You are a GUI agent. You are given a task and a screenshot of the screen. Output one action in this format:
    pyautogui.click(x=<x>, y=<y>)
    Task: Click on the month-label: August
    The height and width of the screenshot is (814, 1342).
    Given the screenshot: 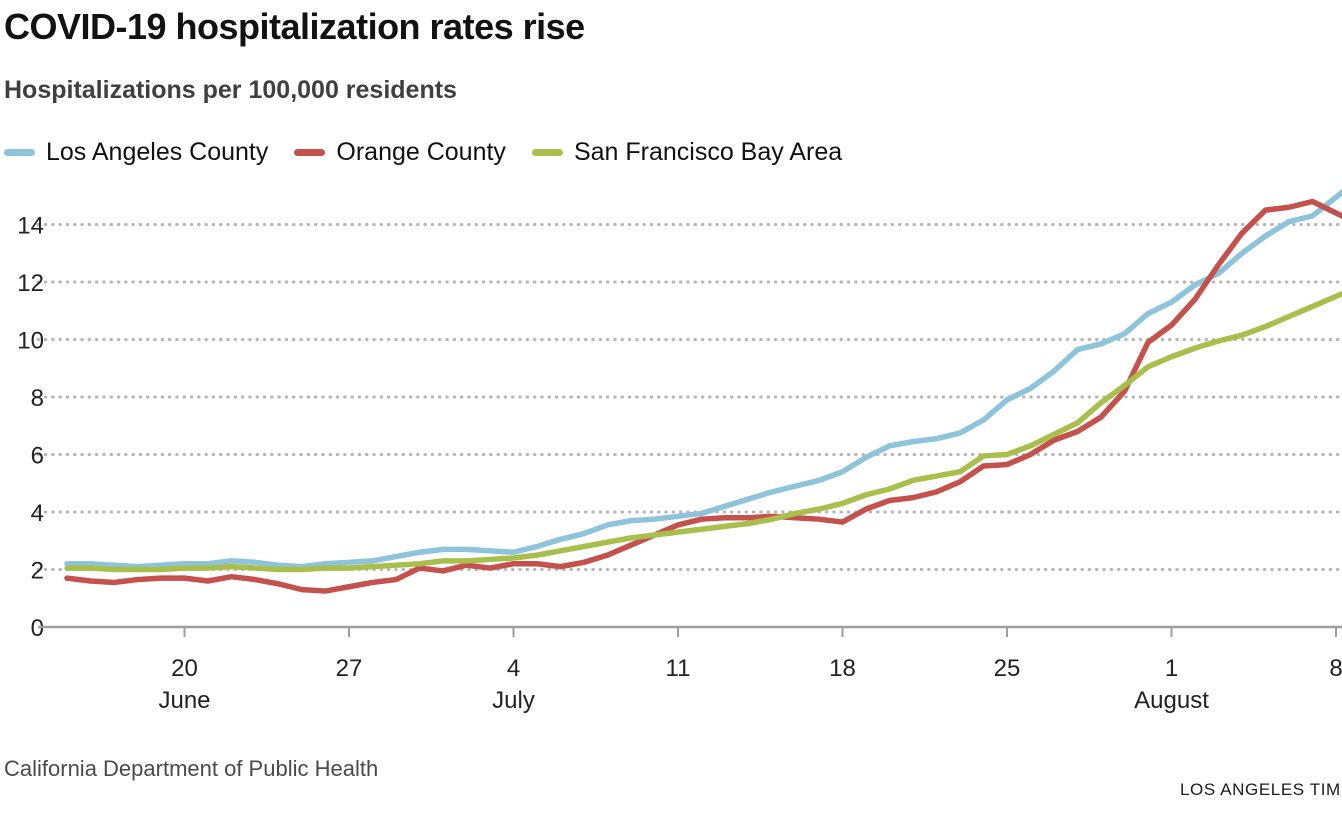 What is the action you would take?
    pyautogui.click(x=1171, y=700)
    